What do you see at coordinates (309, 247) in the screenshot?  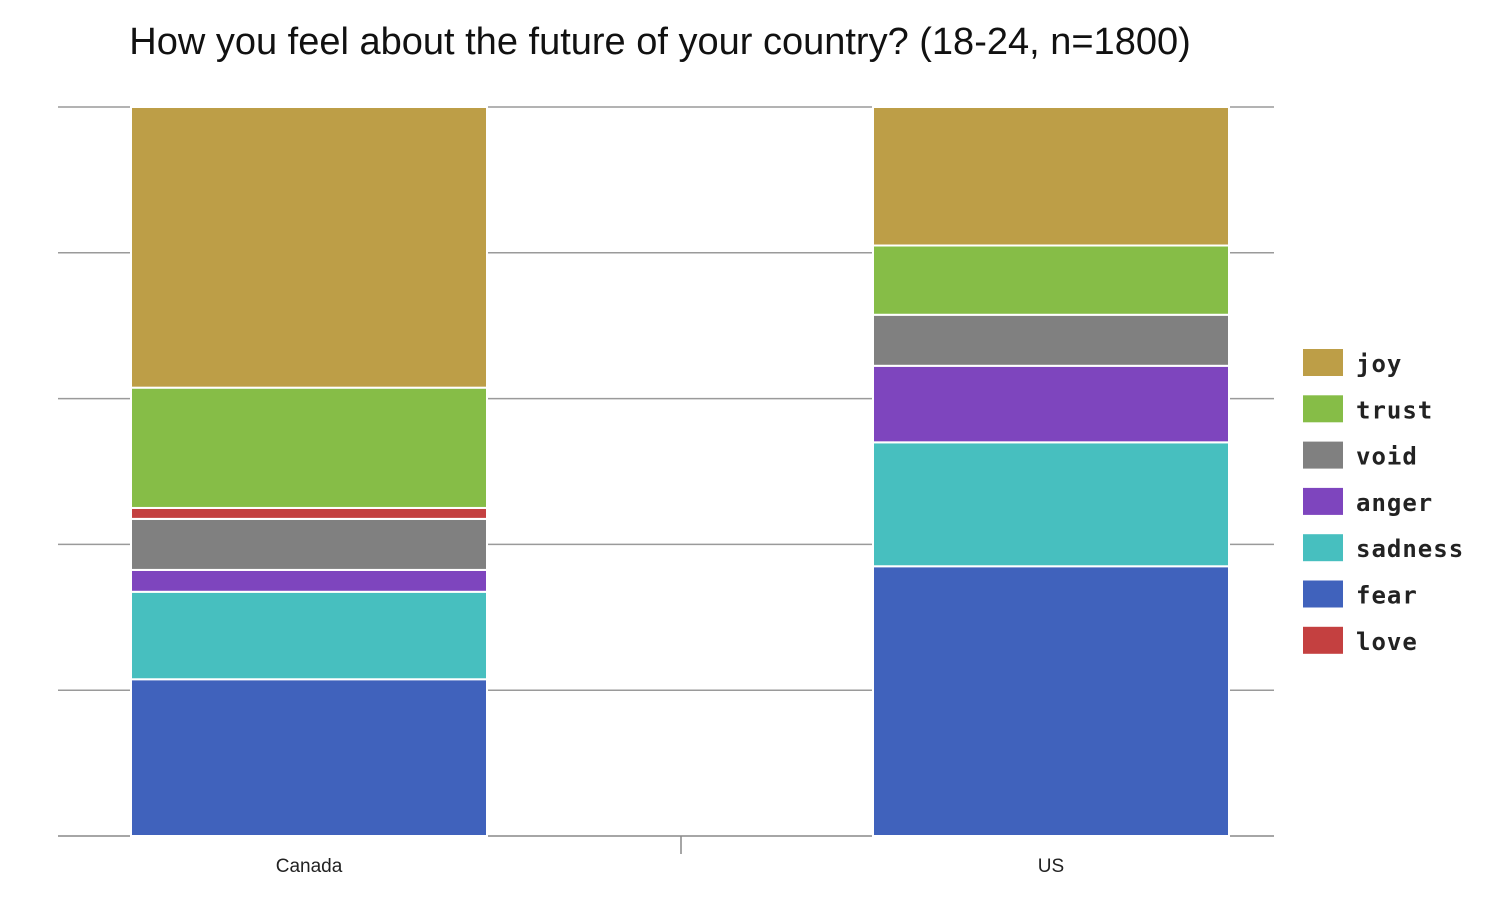 I see `bar-segment-canada-joy` at bounding box center [309, 247].